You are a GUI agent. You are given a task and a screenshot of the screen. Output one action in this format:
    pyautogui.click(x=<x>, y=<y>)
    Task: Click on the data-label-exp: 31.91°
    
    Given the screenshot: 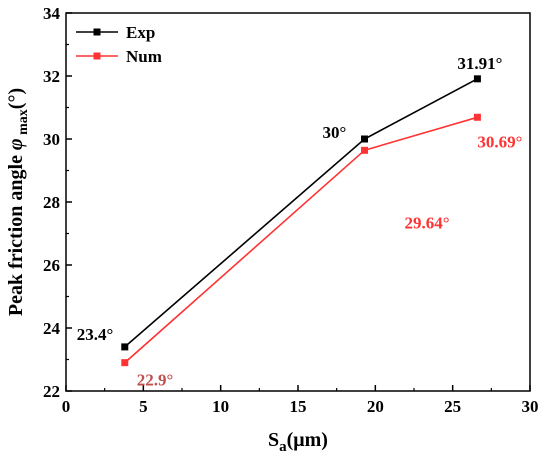 What is the action you would take?
    pyautogui.click(x=479, y=63)
    